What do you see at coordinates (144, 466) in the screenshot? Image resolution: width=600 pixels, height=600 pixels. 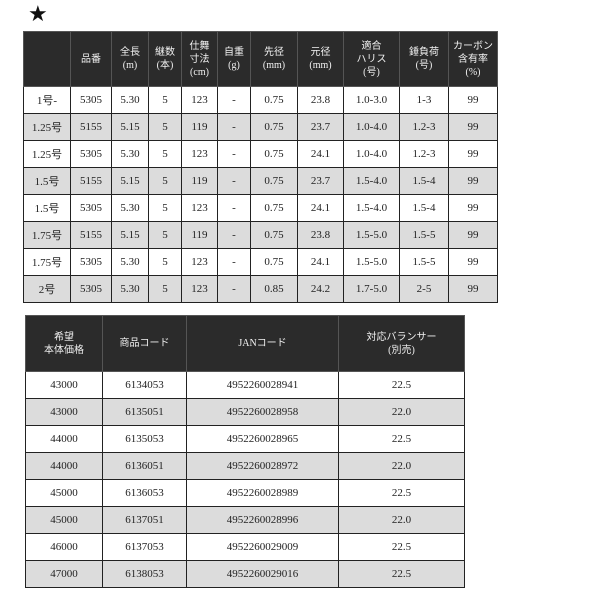 I see `table-cell: 6136051` at bounding box center [144, 466].